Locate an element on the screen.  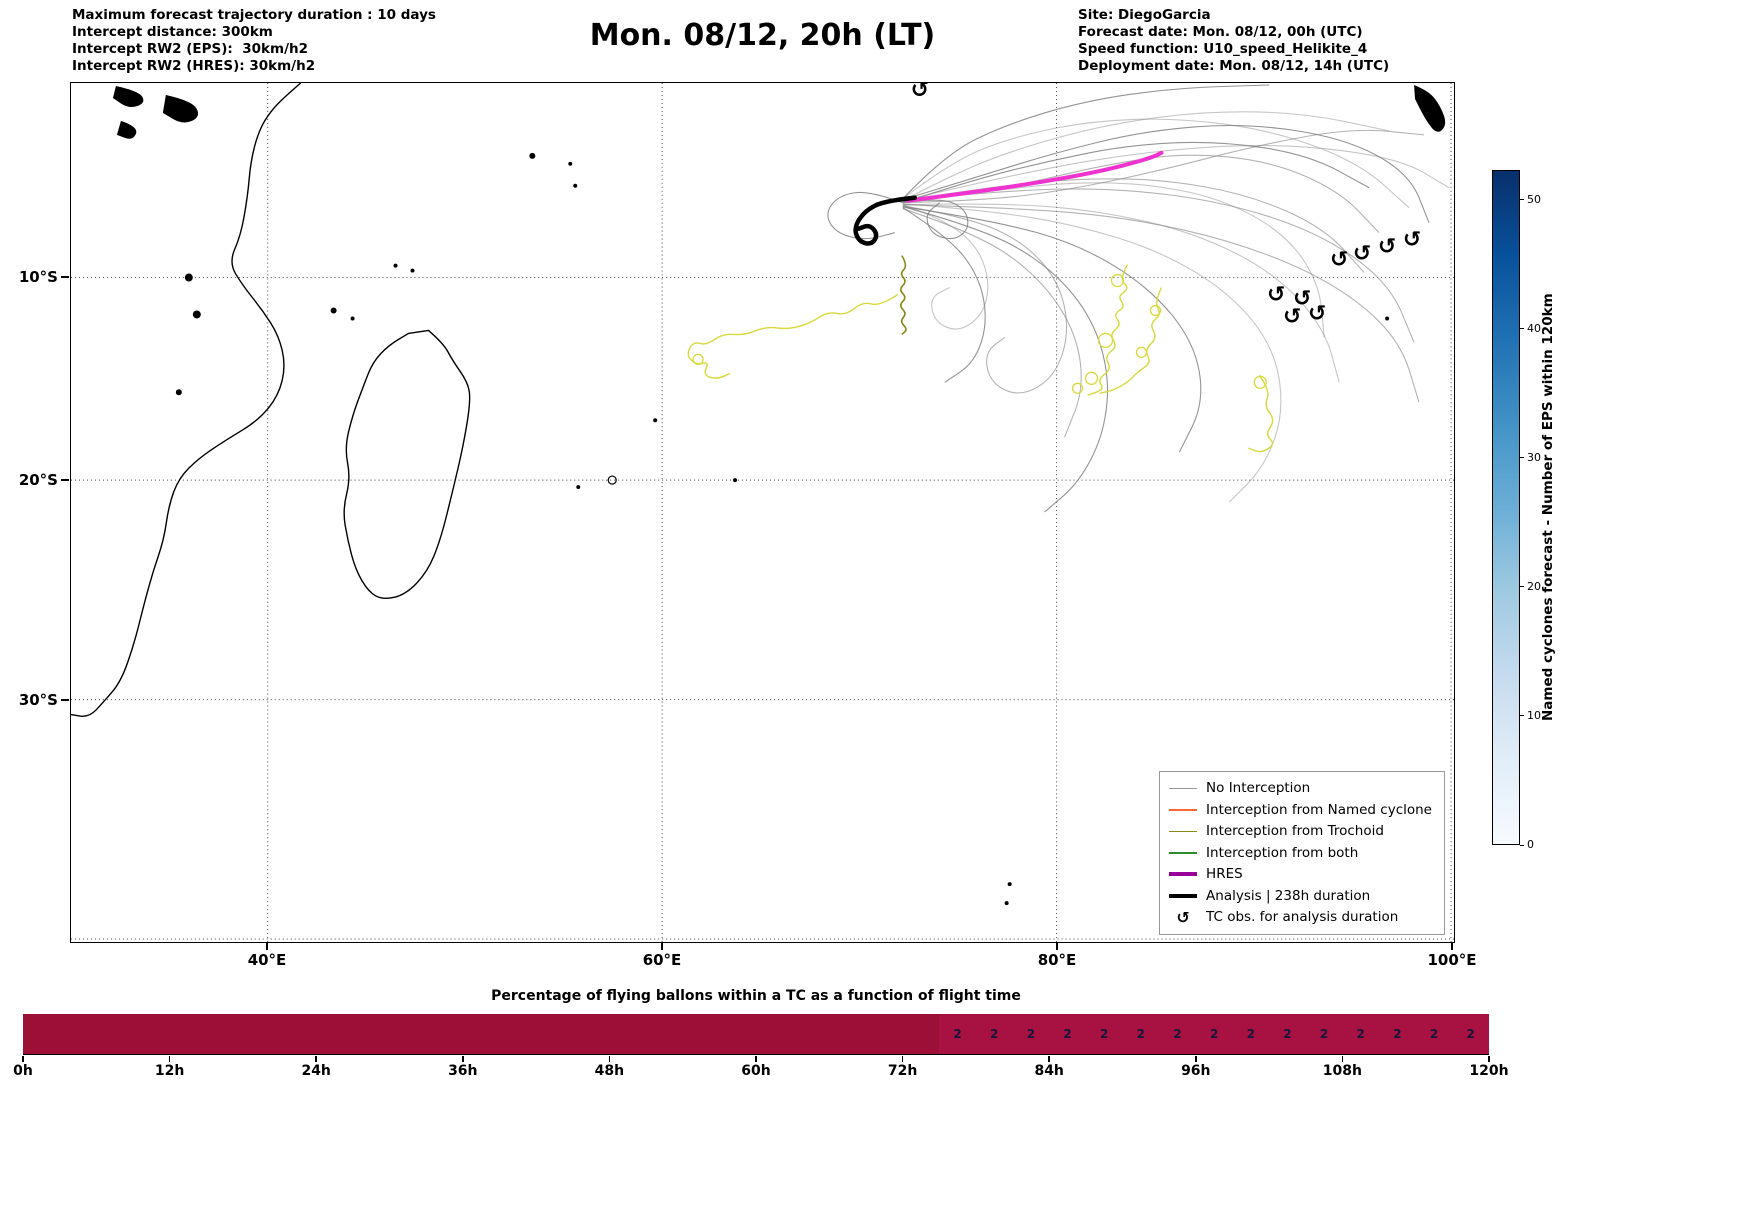
x-axis-tick-label: 80°E is located at coordinates (1057, 960).